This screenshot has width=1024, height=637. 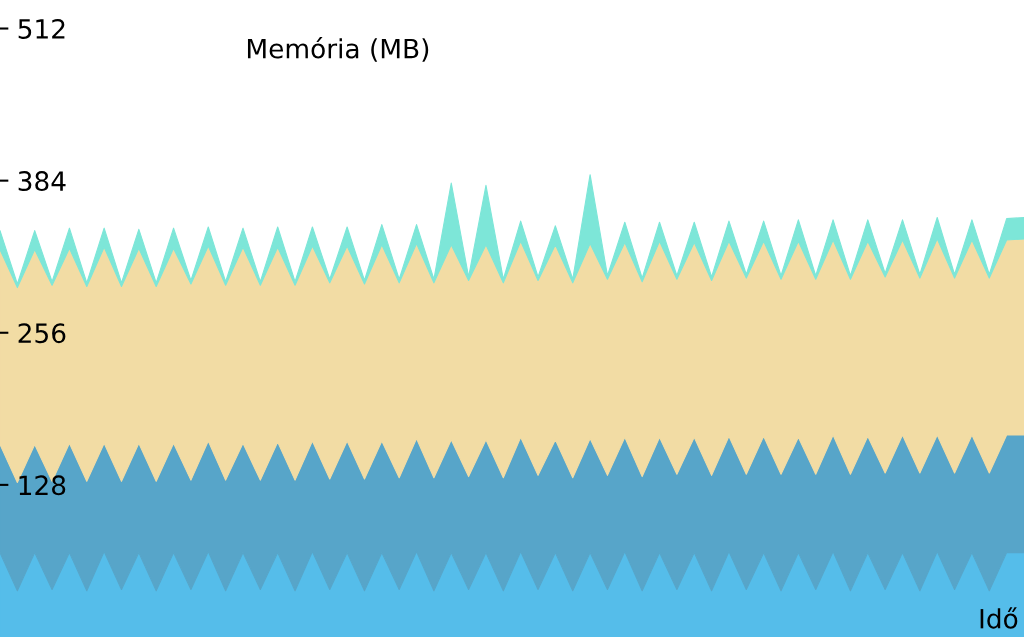 What do you see at coordinates (999, 618) in the screenshot?
I see `x-axis-title: Idő` at bounding box center [999, 618].